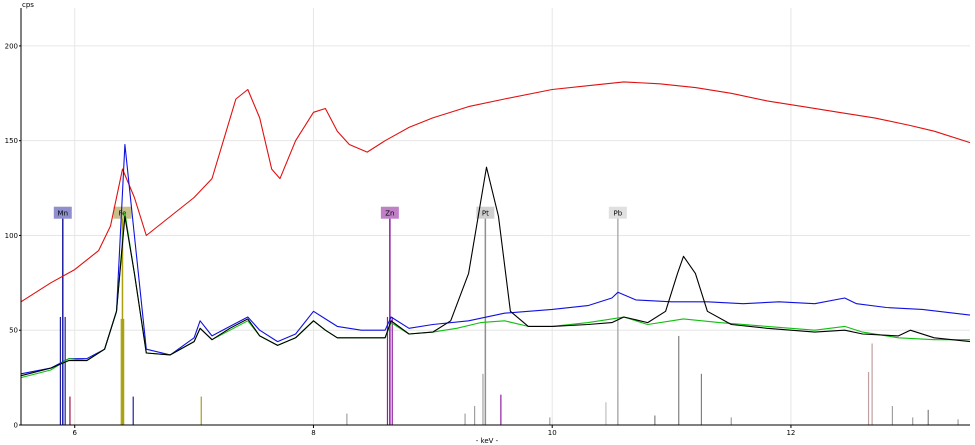  I want to click on x-tick-label: 12, so click(790, 433).